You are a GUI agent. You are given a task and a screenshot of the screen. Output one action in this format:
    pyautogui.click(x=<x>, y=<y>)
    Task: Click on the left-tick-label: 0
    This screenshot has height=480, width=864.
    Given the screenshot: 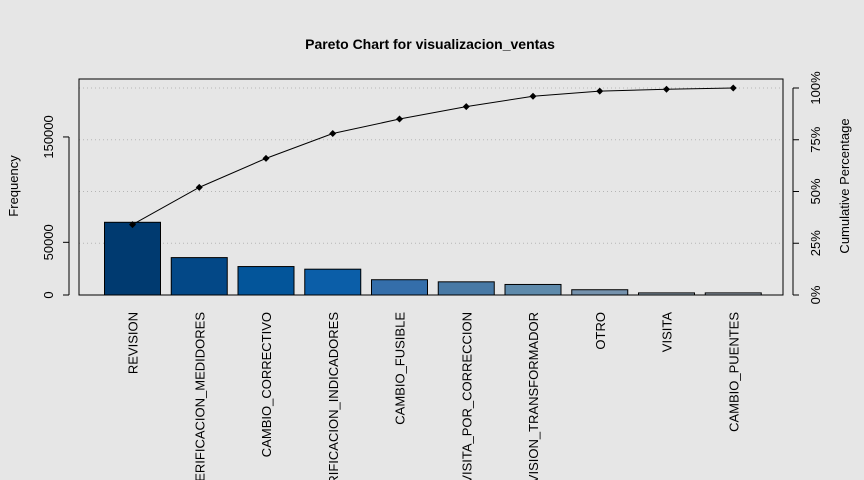 What is the action you would take?
    pyautogui.click(x=48, y=294)
    